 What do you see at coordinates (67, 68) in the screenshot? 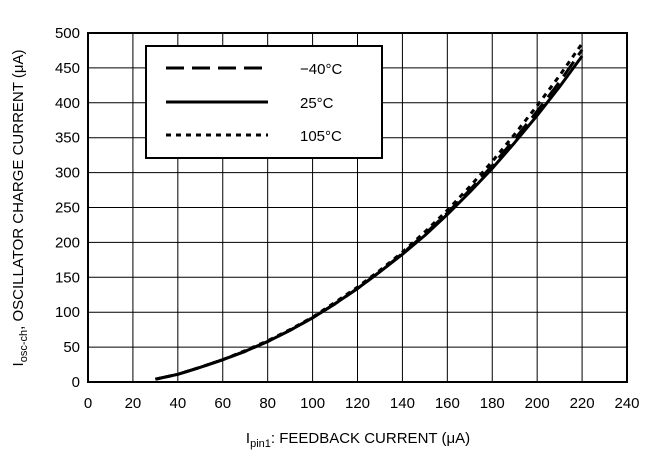
I see `y-tick-label: 450` at bounding box center [67, 68].